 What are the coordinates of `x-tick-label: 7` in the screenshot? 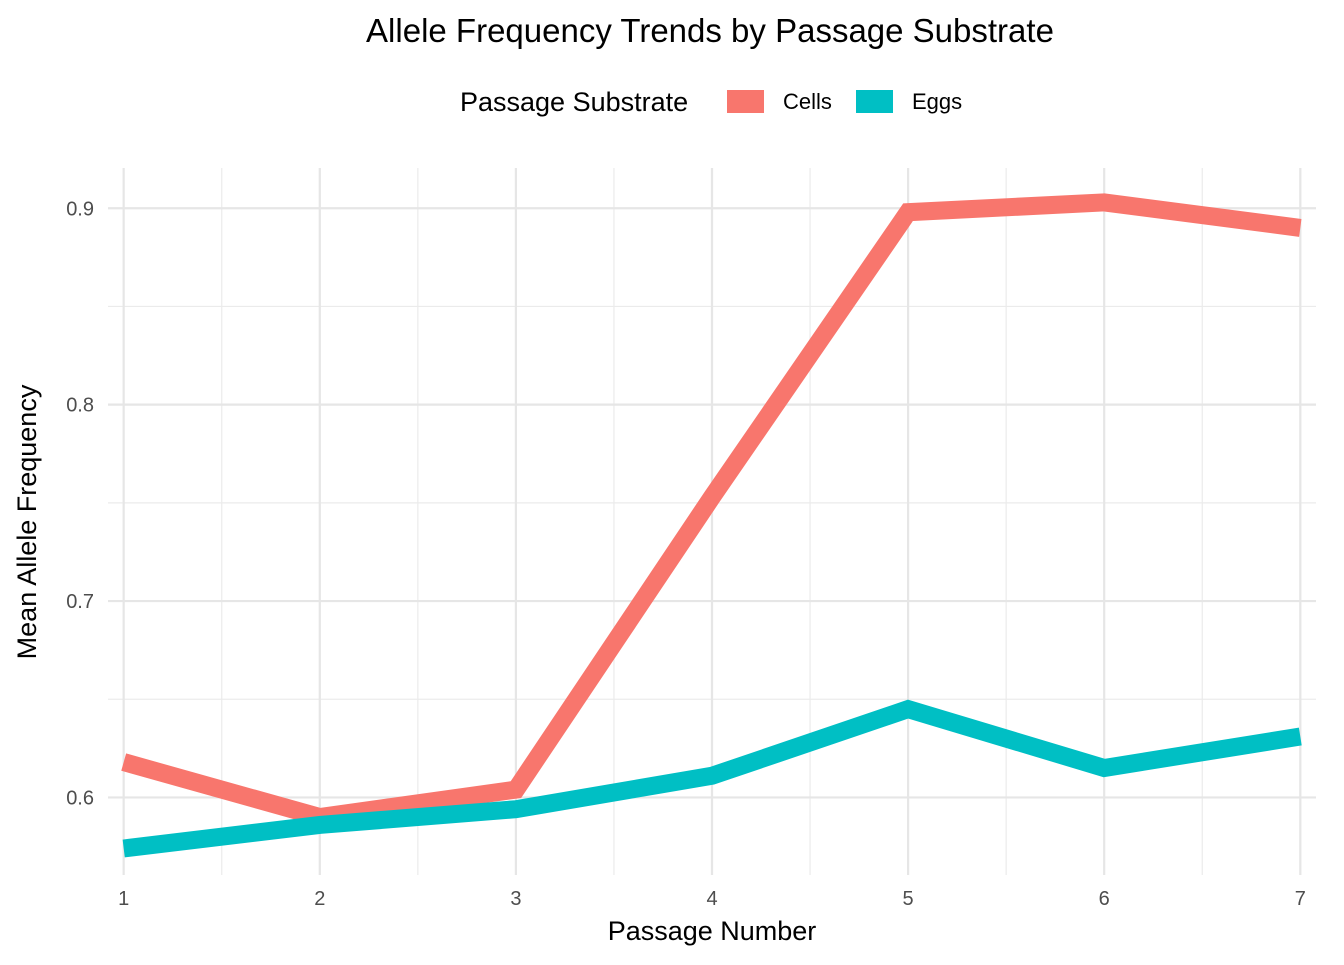 It's located at (1300, 899).